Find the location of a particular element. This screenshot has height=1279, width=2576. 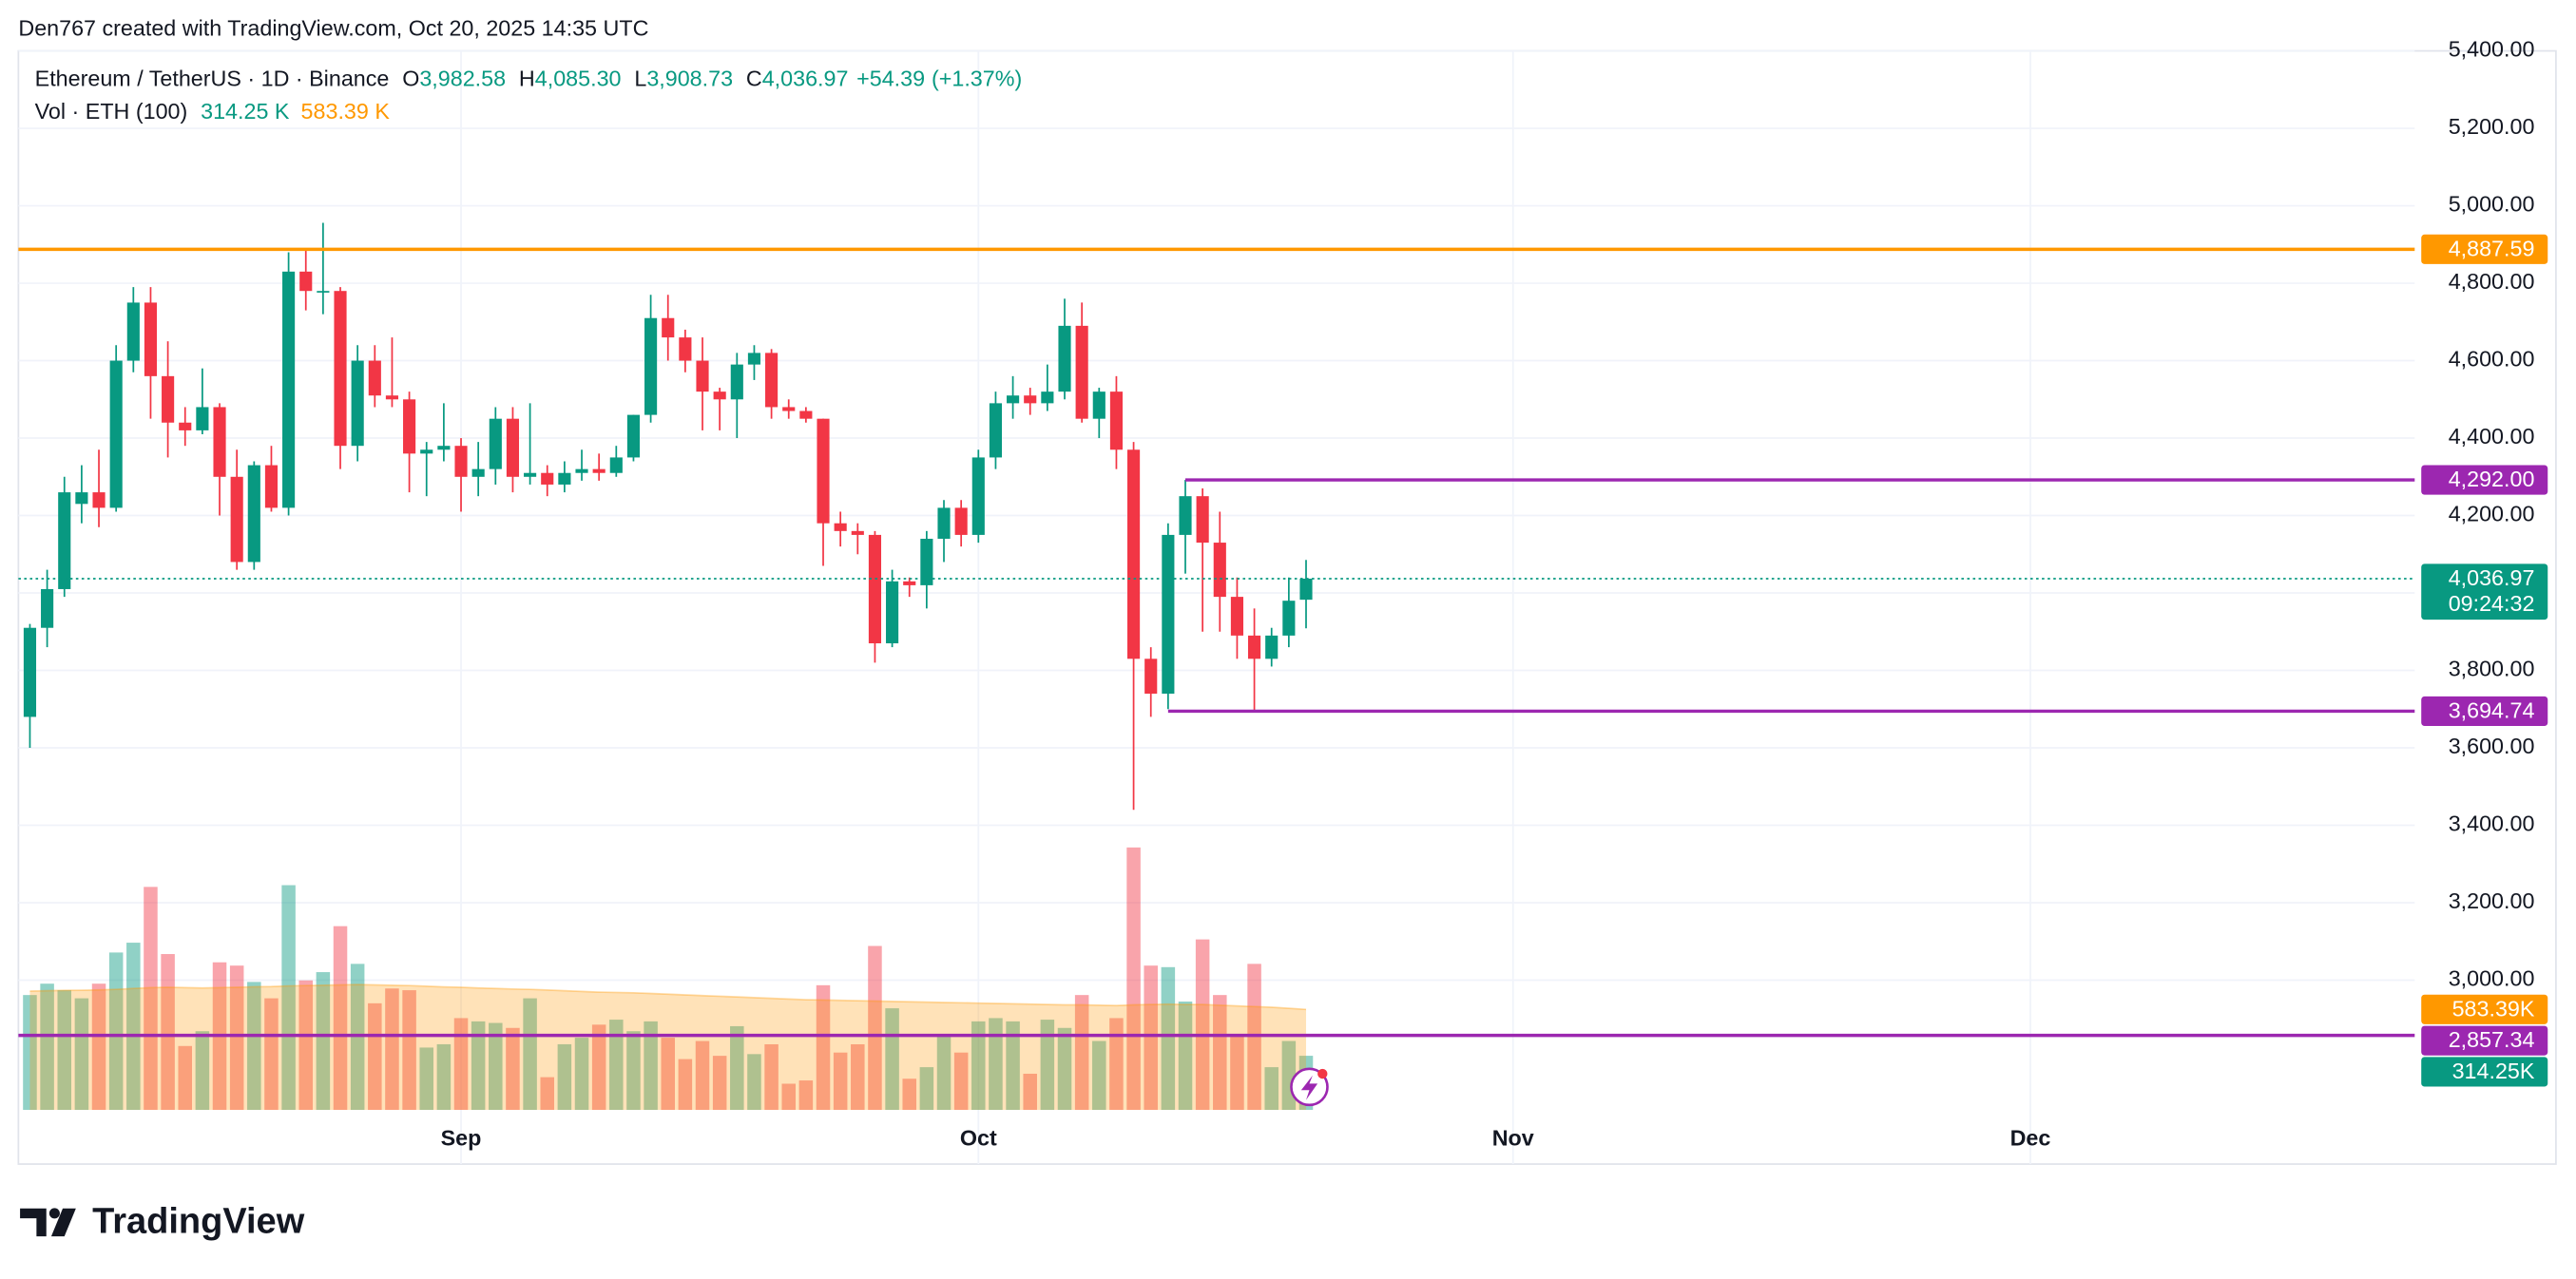

volume-ma-axis-label-box is located at coordinates (2484, 1009).